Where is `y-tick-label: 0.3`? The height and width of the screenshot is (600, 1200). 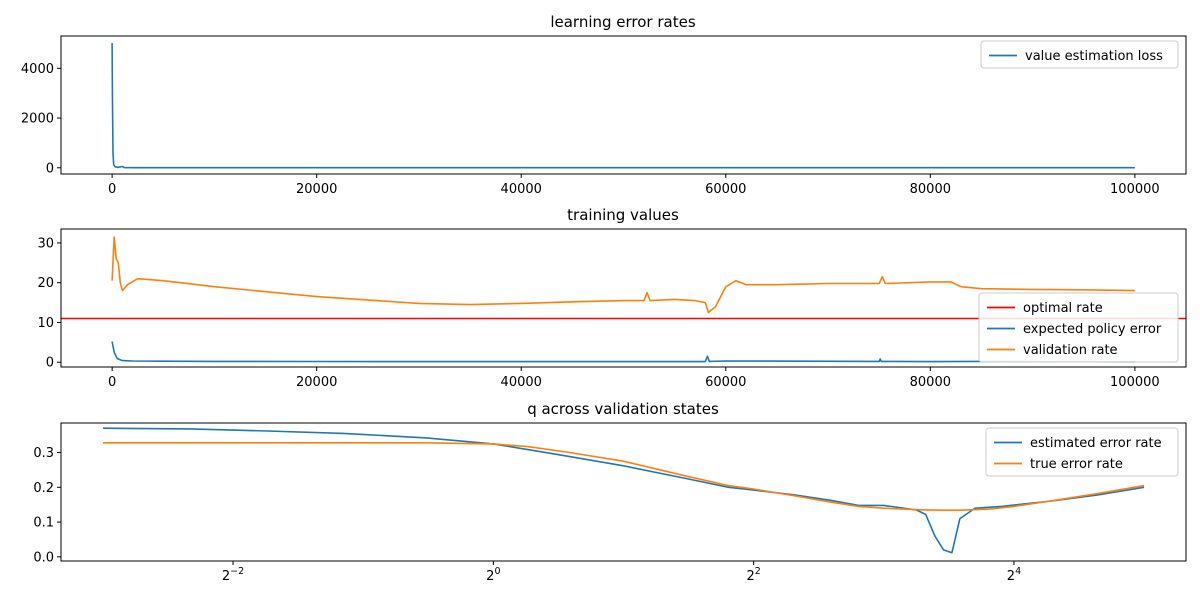 y-tick-label: 0.3 is located at coordinates (43, 453).